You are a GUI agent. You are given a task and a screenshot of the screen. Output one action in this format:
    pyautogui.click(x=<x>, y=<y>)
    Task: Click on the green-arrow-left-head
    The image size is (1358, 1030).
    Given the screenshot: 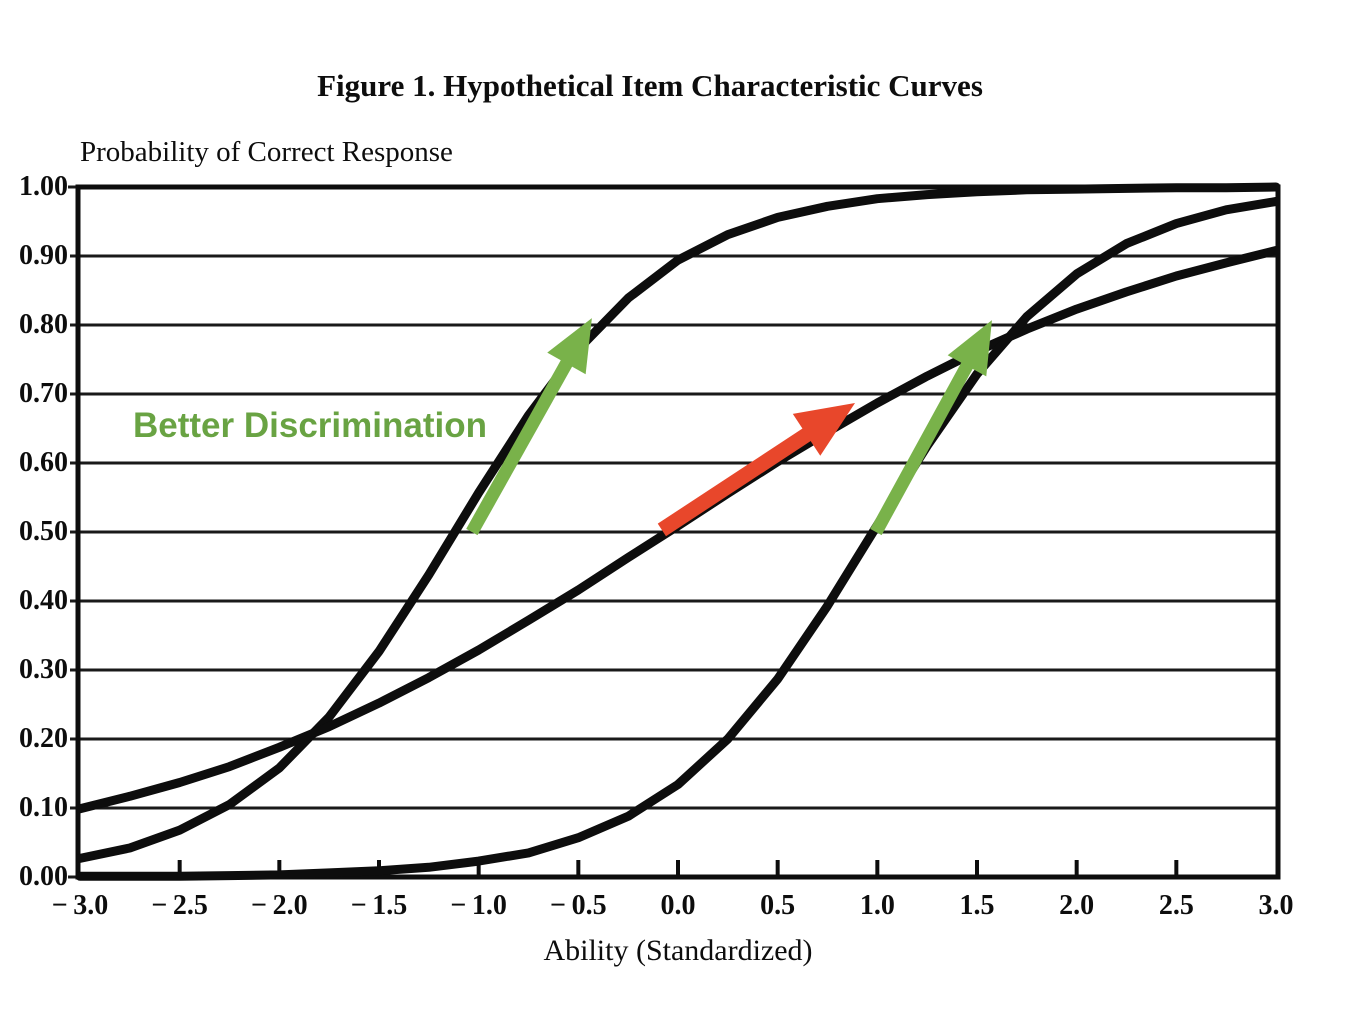 What is the action you would take?
    pyautogui.click(x=569, y=346)
    